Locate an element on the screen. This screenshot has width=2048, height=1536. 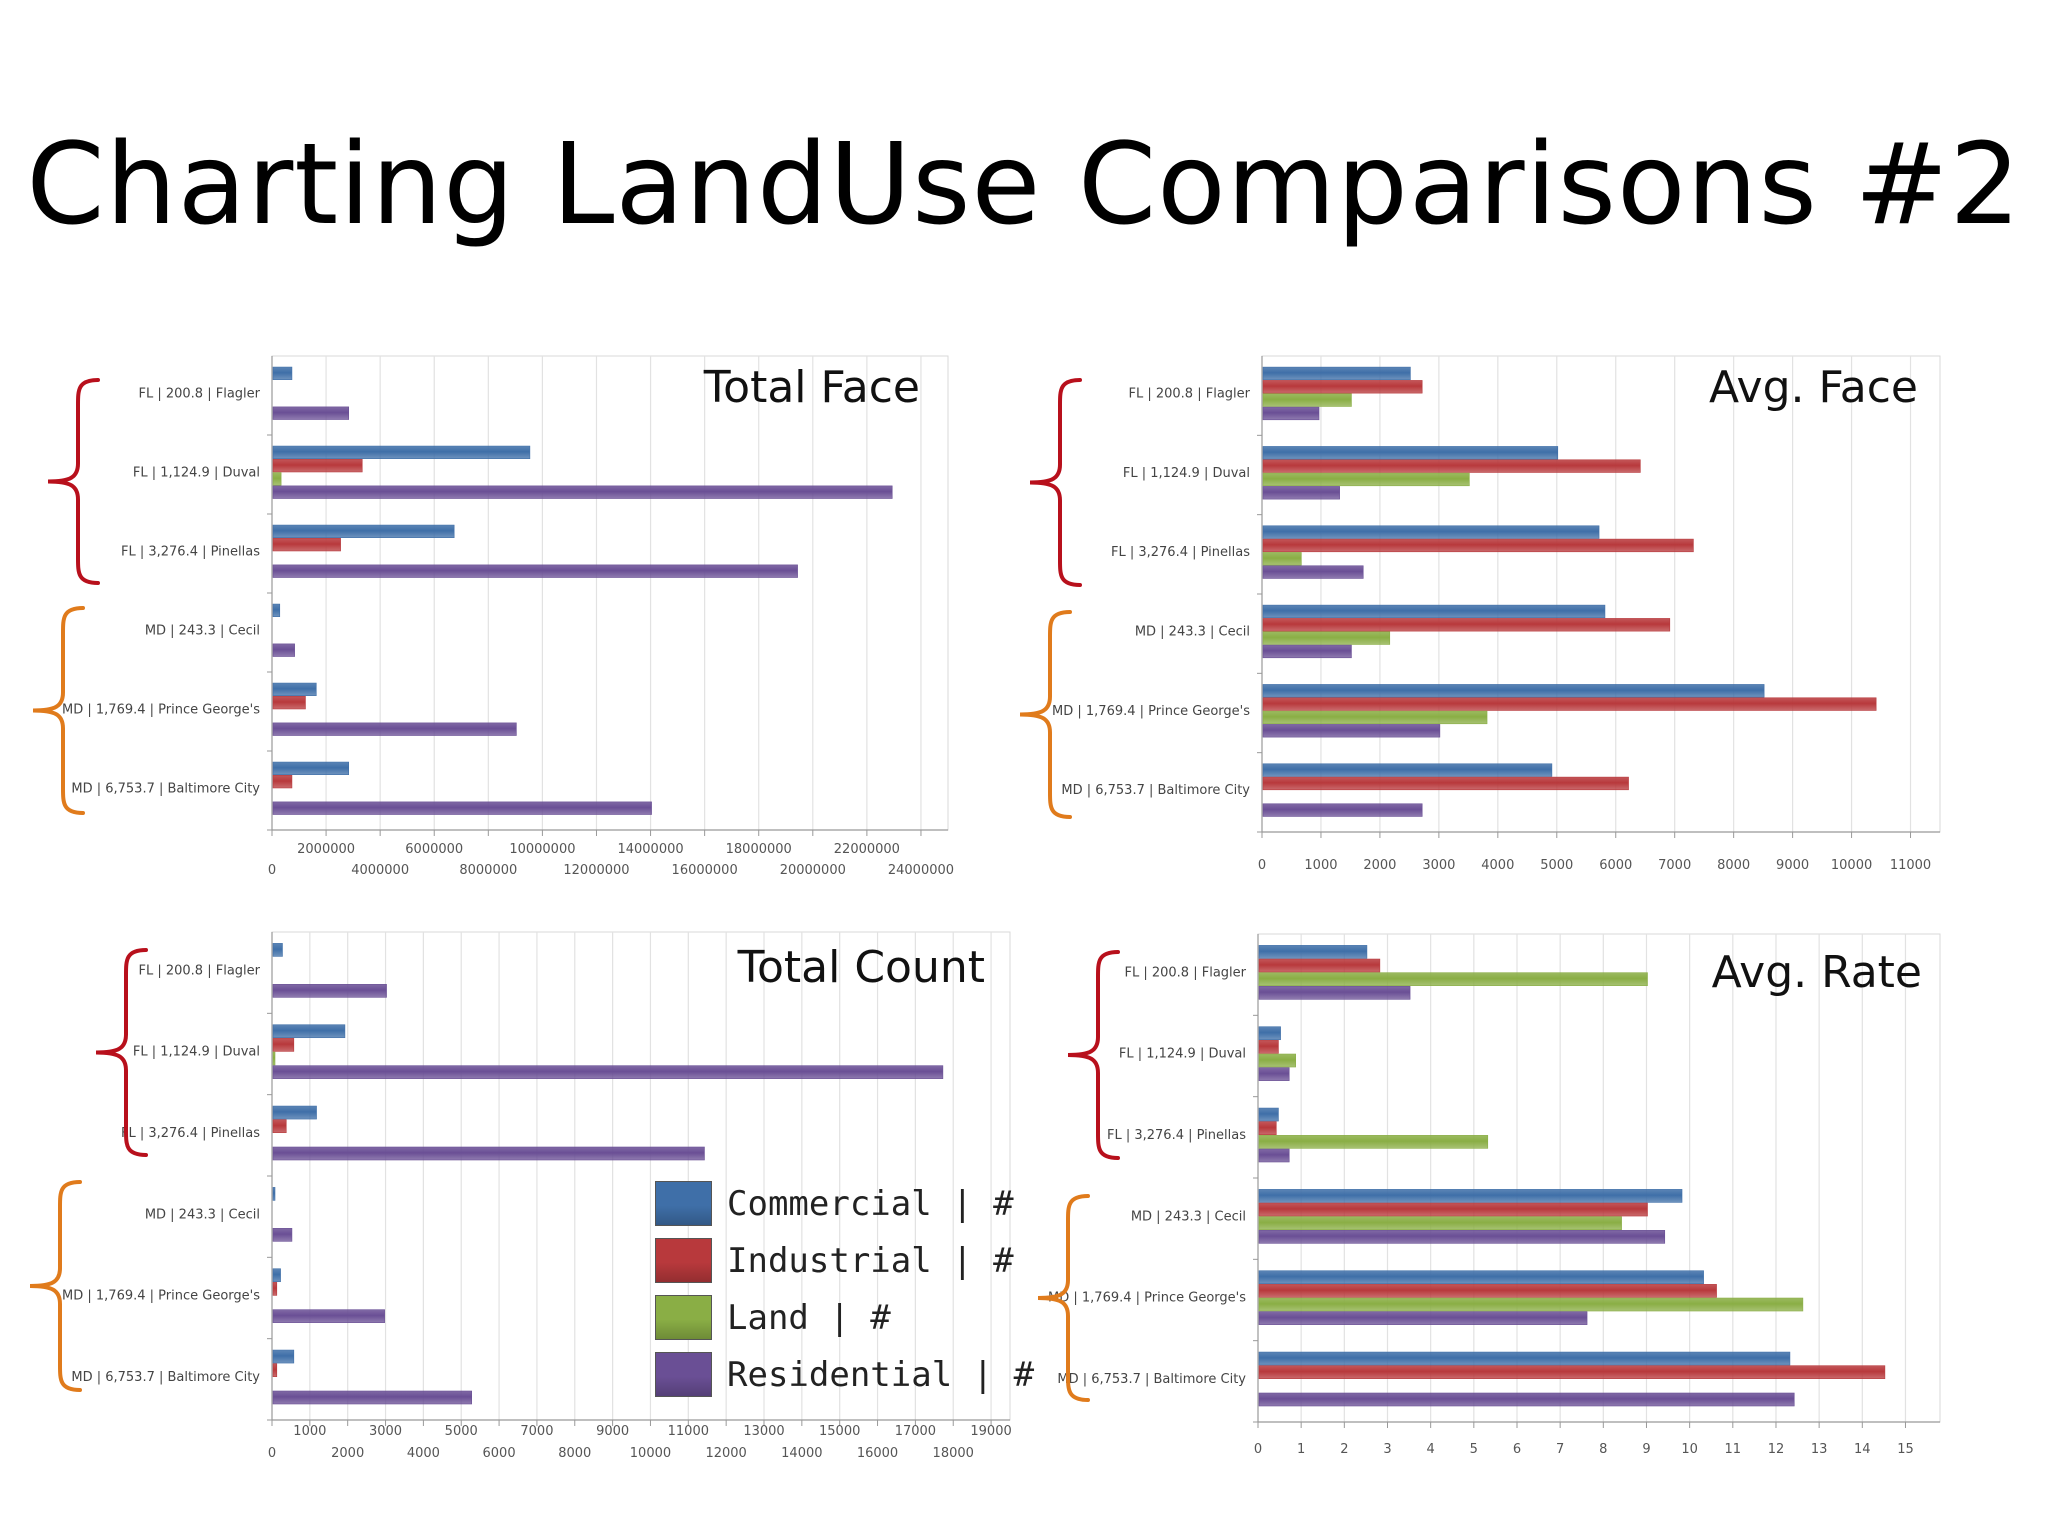
x-tick-label: 10000000 is located at coordinates (542, 849).